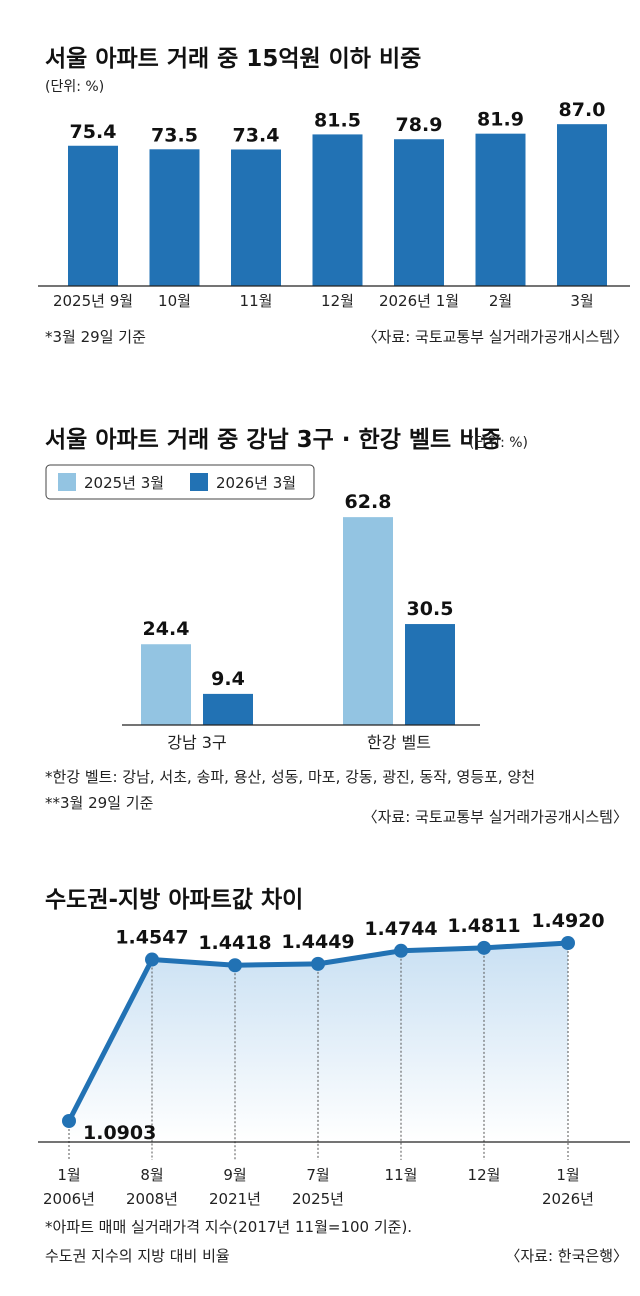 Image resolution: width=640 pixels, height=1296 pixels. Describe the element at coordinates (368, 502) in the screenshot. I see `bar-value-label: 62.8` at that location.